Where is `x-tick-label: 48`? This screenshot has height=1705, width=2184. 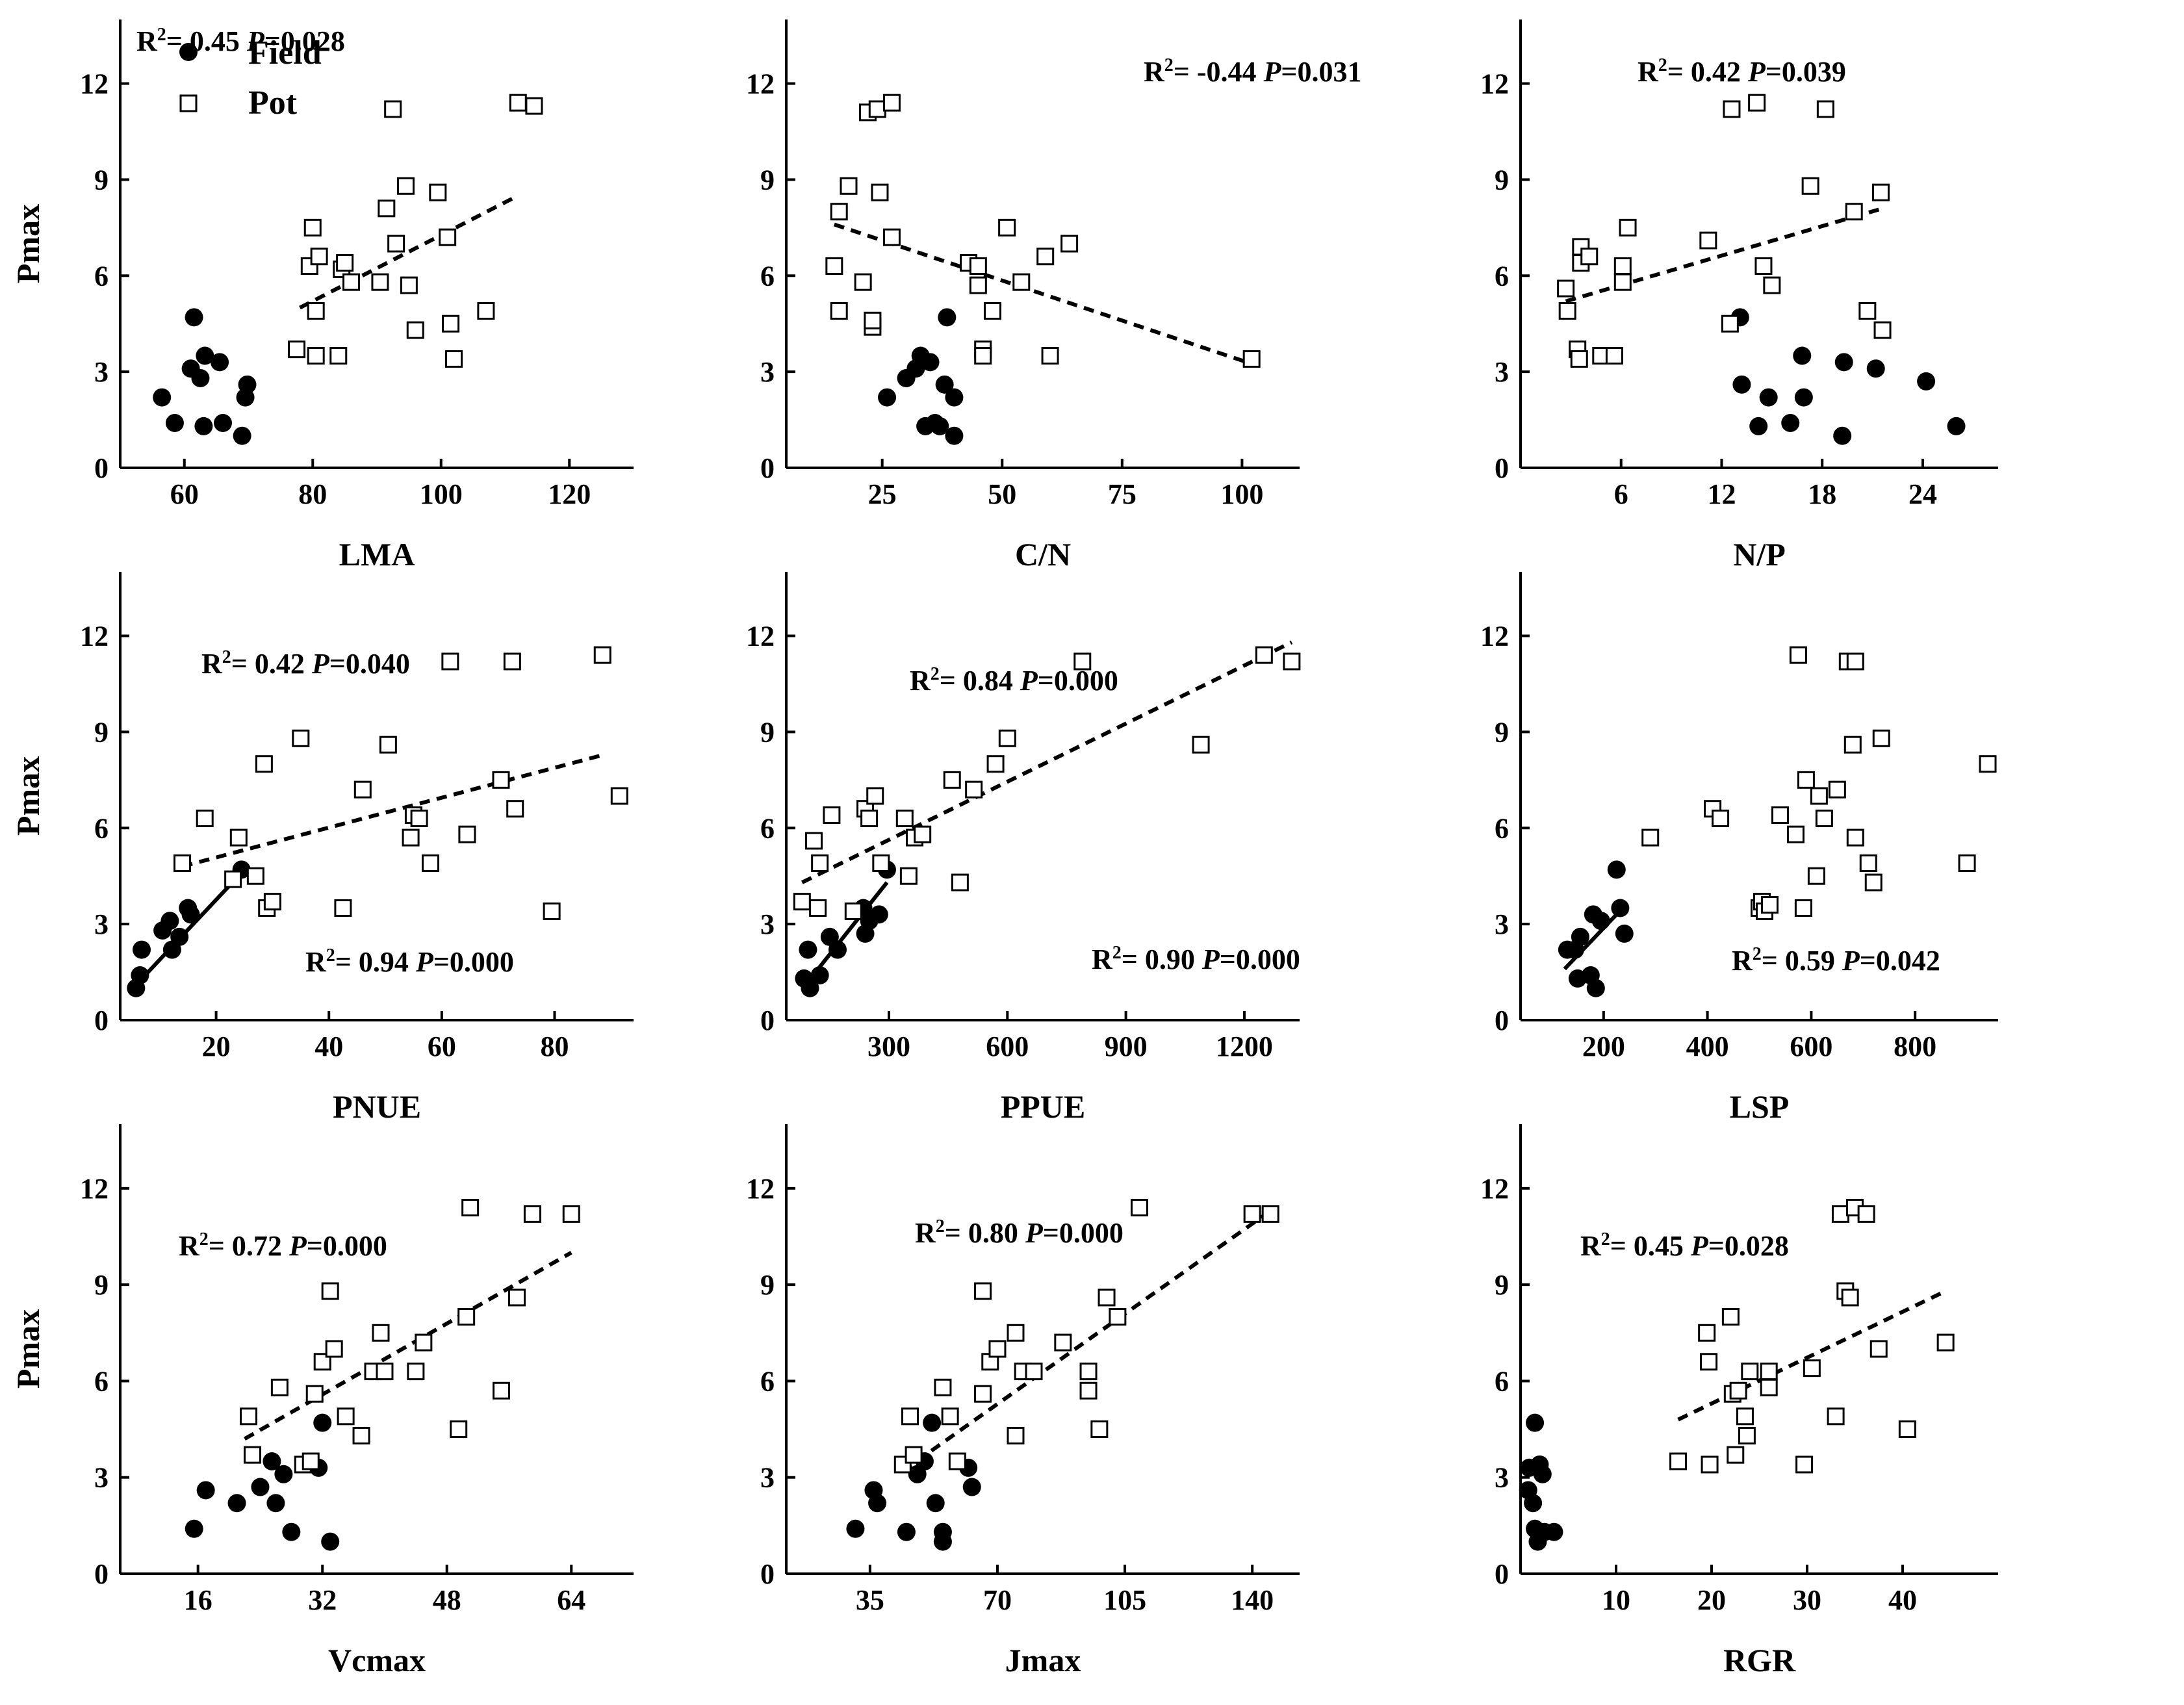
x-tick-label: 48 is located at coordinates (447, 1600).